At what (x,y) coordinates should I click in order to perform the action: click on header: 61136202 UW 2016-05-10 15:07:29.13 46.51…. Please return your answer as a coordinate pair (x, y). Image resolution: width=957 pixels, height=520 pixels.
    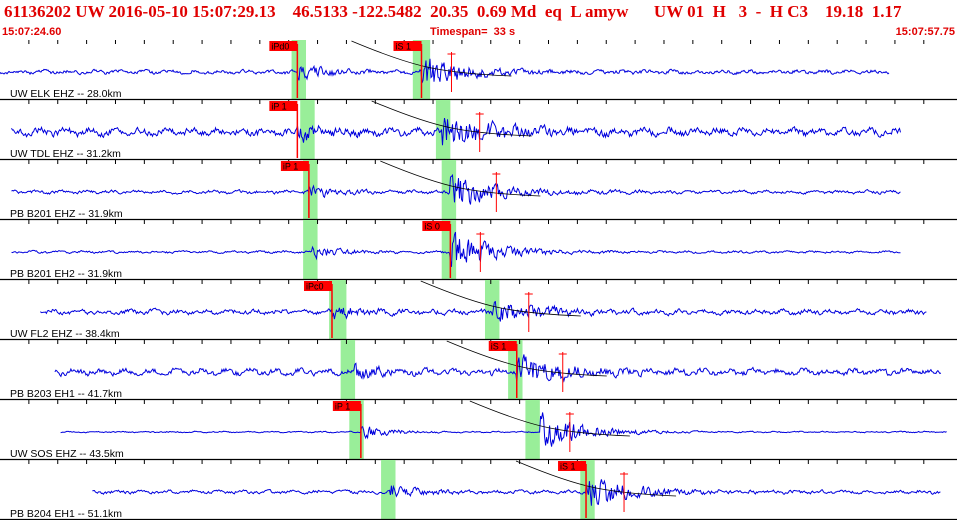
    Looking at the image, I should click on (478, 20).